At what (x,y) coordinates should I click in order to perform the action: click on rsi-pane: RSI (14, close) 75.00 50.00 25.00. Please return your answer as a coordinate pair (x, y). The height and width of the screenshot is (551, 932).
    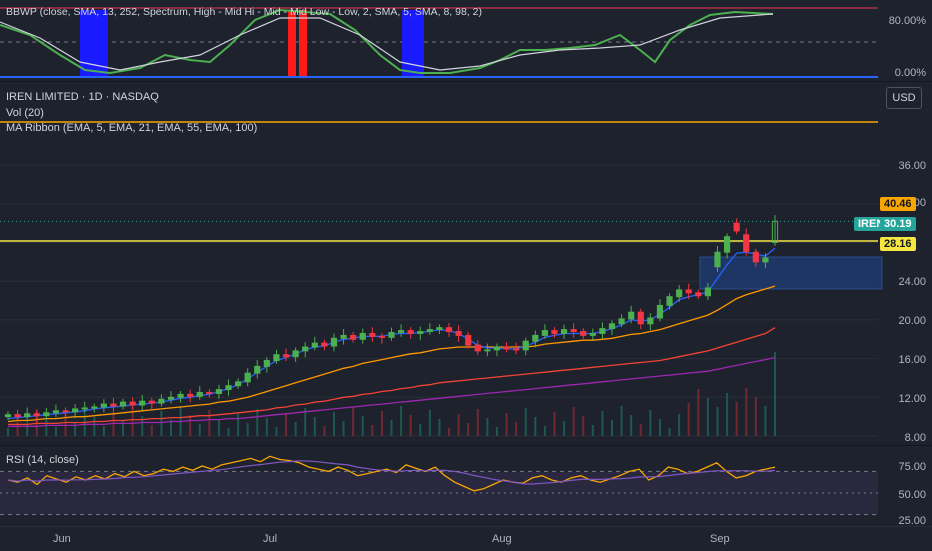
    Looking at the image, I should click on (466, 486).